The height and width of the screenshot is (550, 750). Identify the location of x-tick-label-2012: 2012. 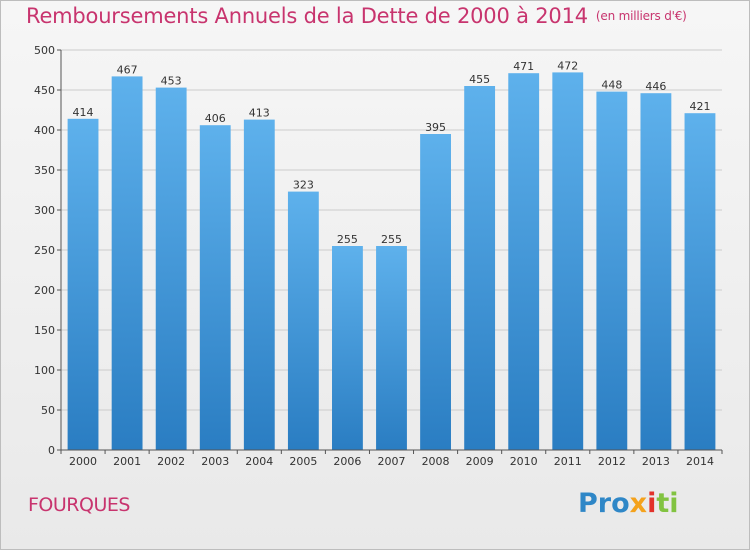
(612, 461).